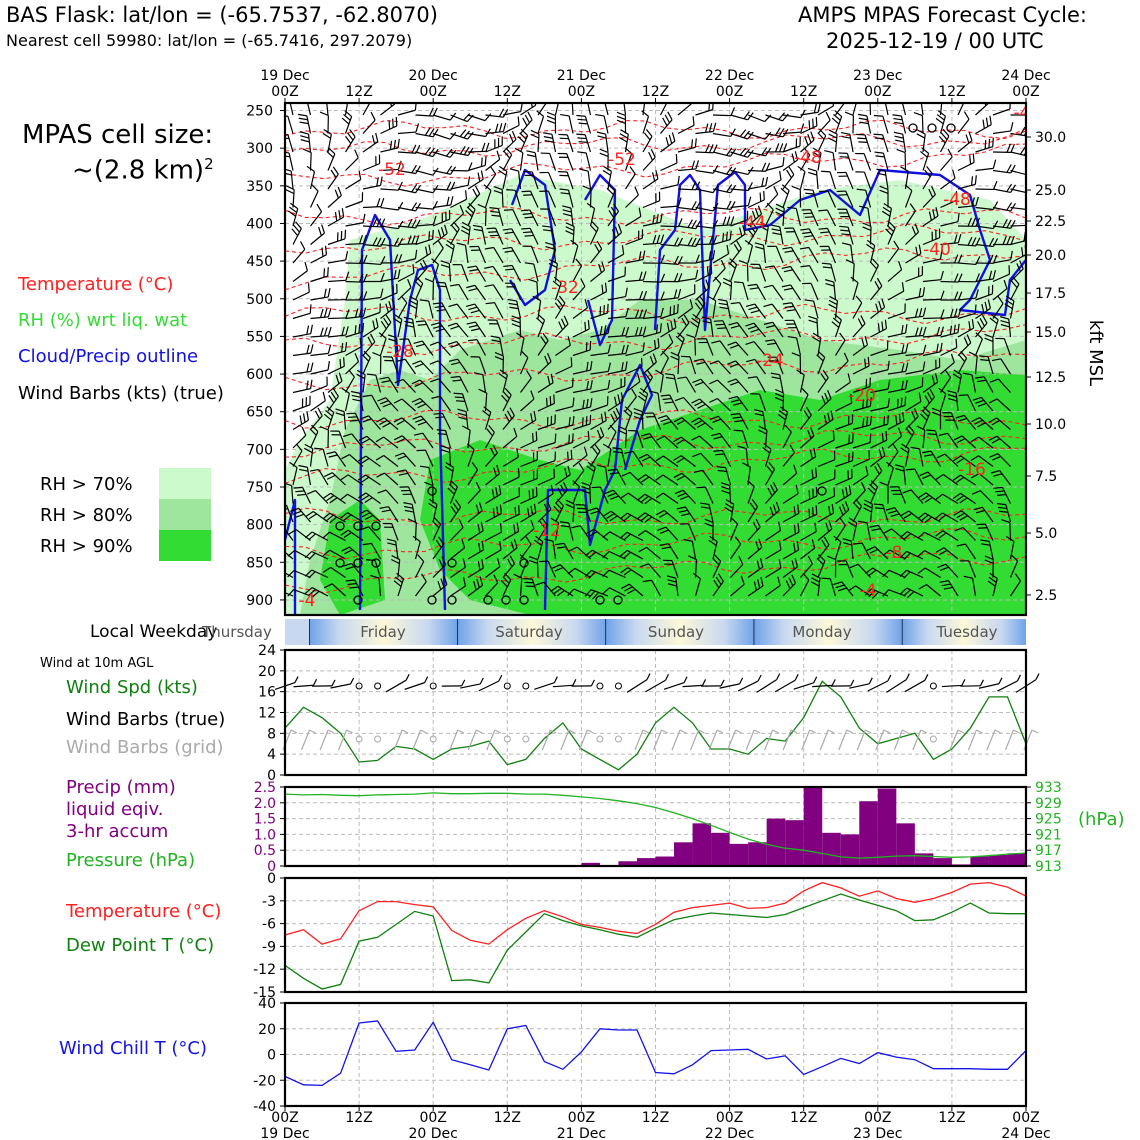 Image resolution: width=1140 pixels, height=1140 pixels. I want to click on wind-barb-true-feather, so click(889, 678).